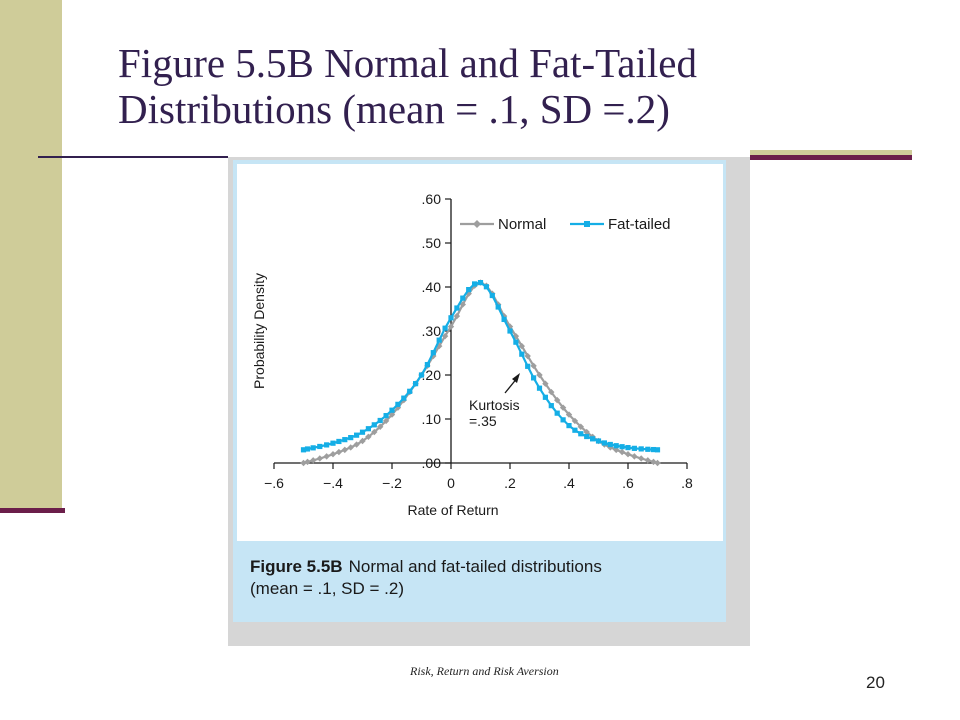 The height and width of the screenshot is (720, 960). What do you see at coordinates (333, 483) in the screenshot?
I see `x-tick-label: −.4` at bounding box center [333, 483].